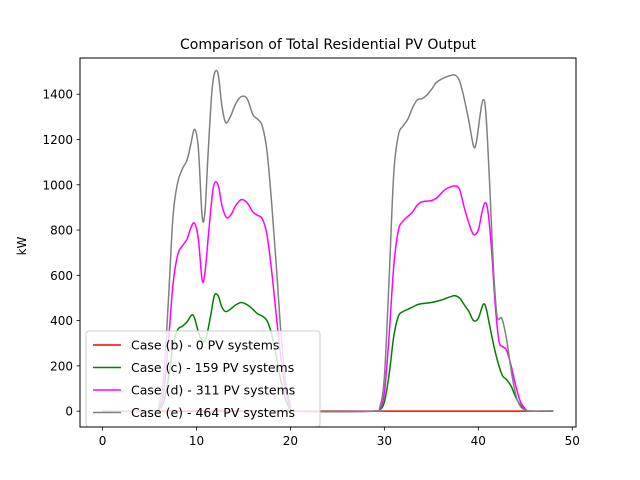 This screenshot has height=480, width=640. I want to click on x-tick-label: 50, so click(572, 441).